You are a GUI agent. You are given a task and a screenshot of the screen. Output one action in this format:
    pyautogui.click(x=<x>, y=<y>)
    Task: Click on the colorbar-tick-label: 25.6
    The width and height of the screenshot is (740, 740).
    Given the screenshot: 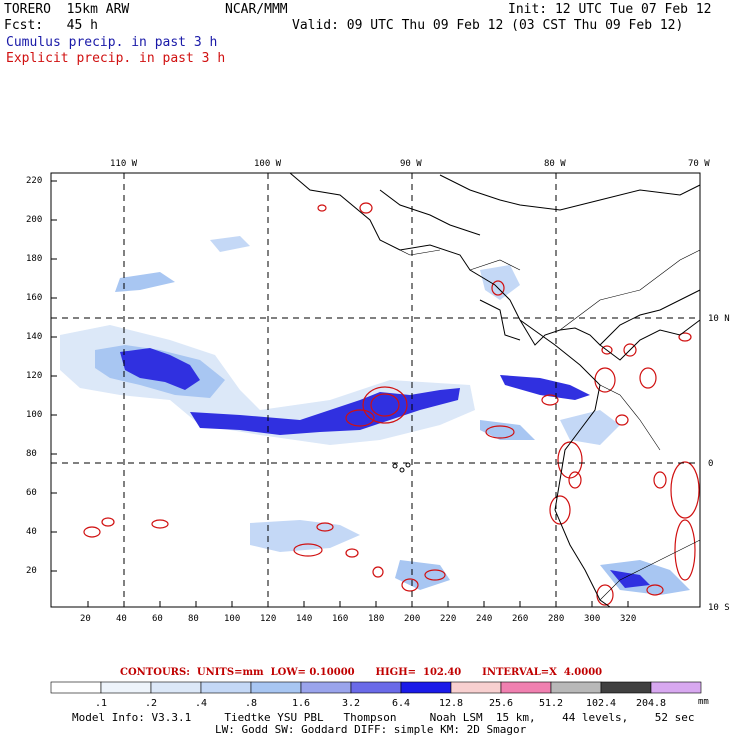 What is the action you would take?
    pyautogui.click(x=501, y=703)
    